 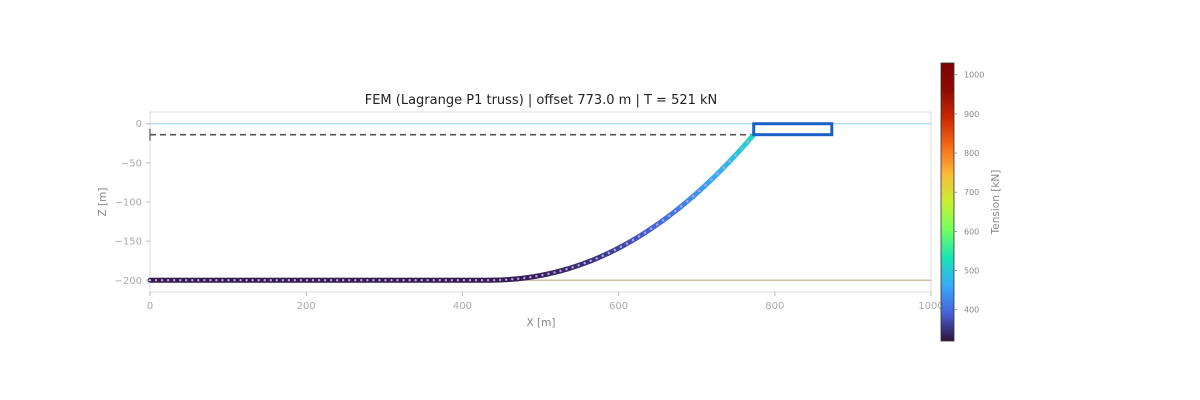 What do you see at coordinates (306, 306) in the screenshot?
I see `x-tick-label: 200` at bounding box center [306, 306].